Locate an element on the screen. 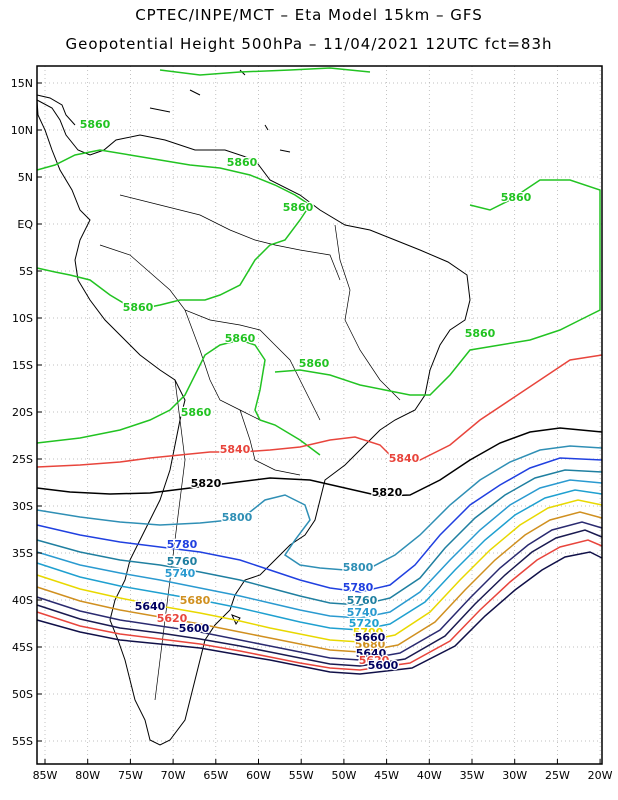 The image size is (618, 800). lon-tick-label: 40W is located at coordinates (429, 775).